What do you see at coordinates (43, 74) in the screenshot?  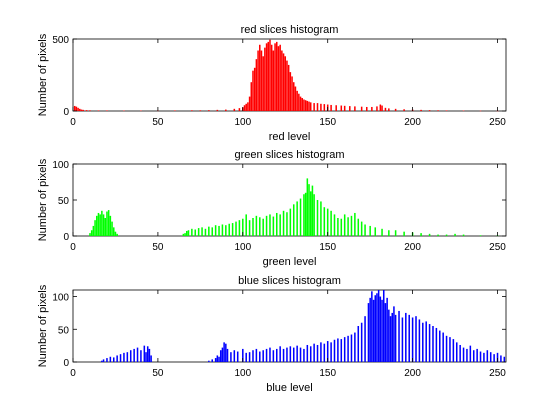 I see `y-axis-label: Number of pixels` at bounding box center [43, 74].